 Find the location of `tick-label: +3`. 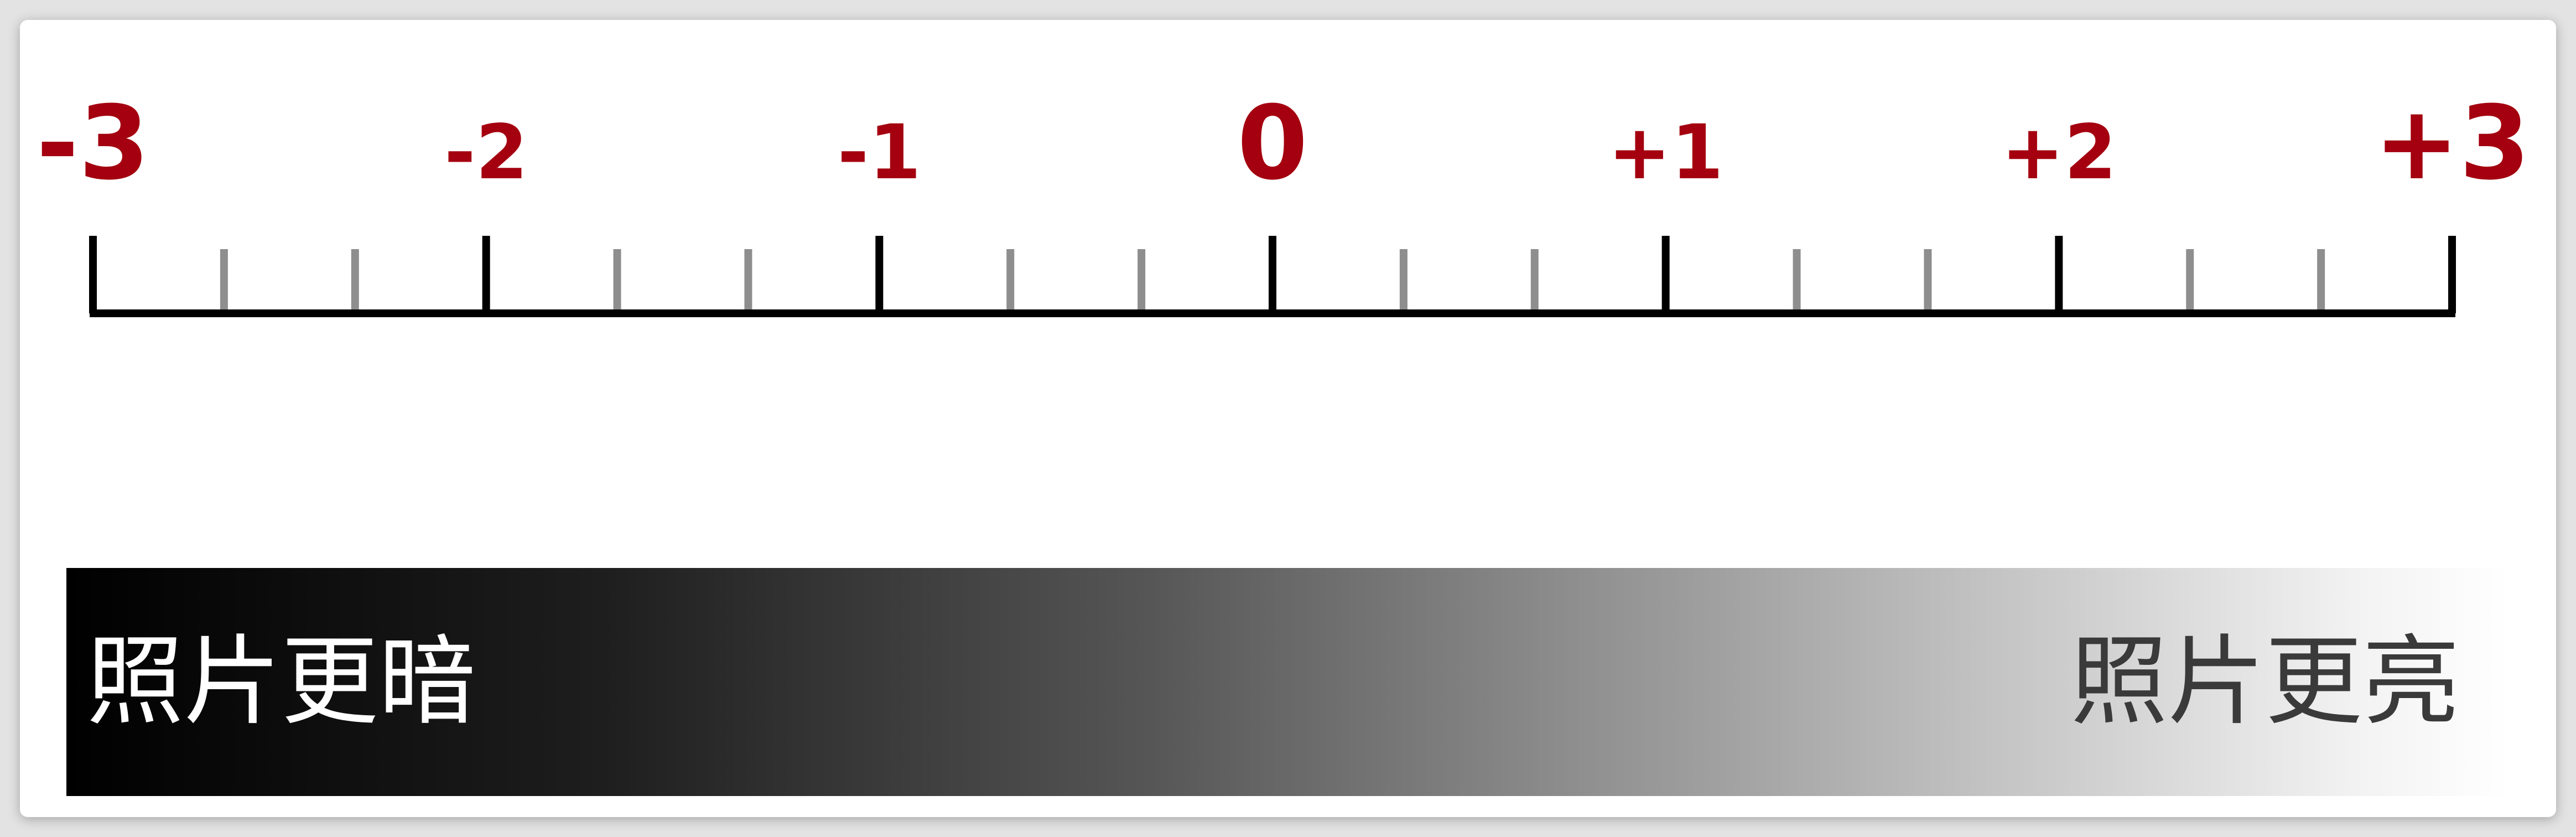

tick-label: +3 is located at coordinates (2452, 143).